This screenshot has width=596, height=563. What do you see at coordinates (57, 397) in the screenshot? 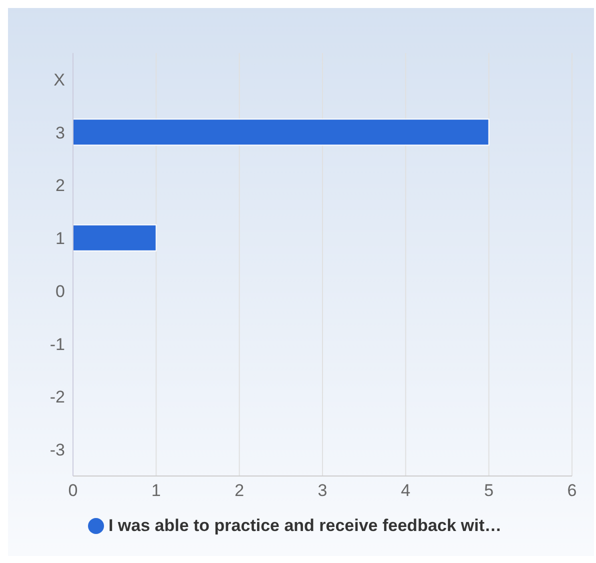
I see `y-tick-label: -2` at bounding box center [57, 397].